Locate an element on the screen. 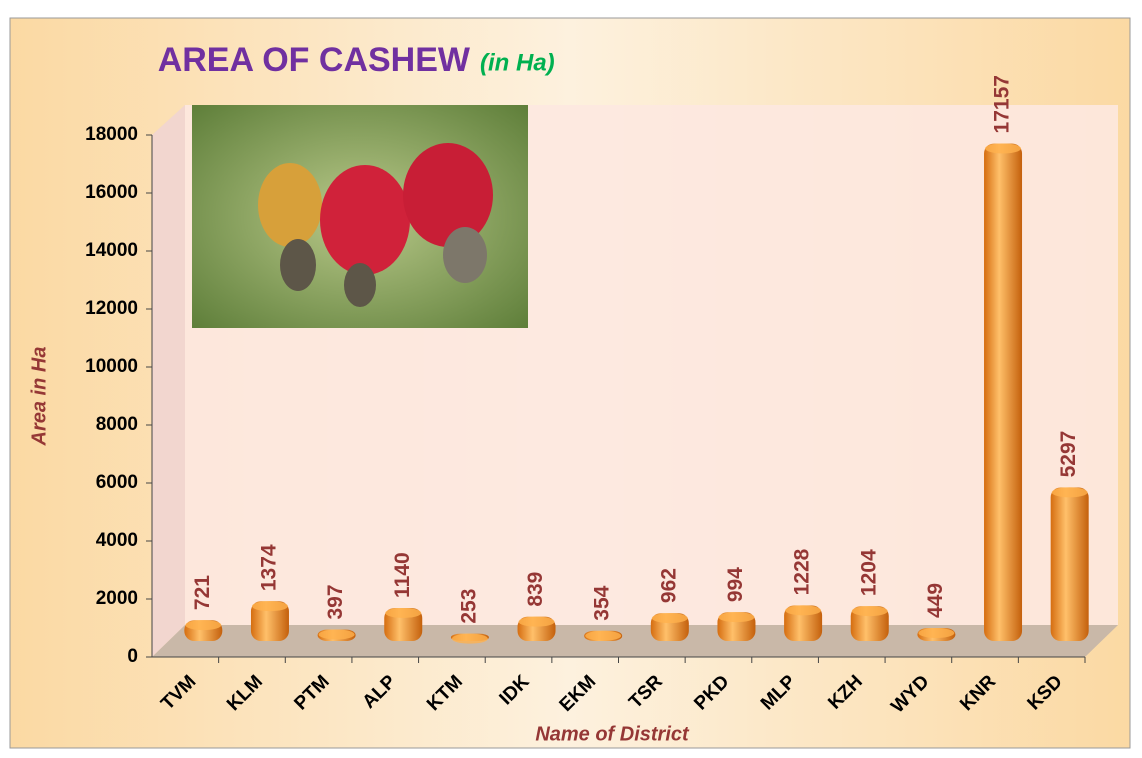  value-label: 449 is located at coordinates (935, 600).